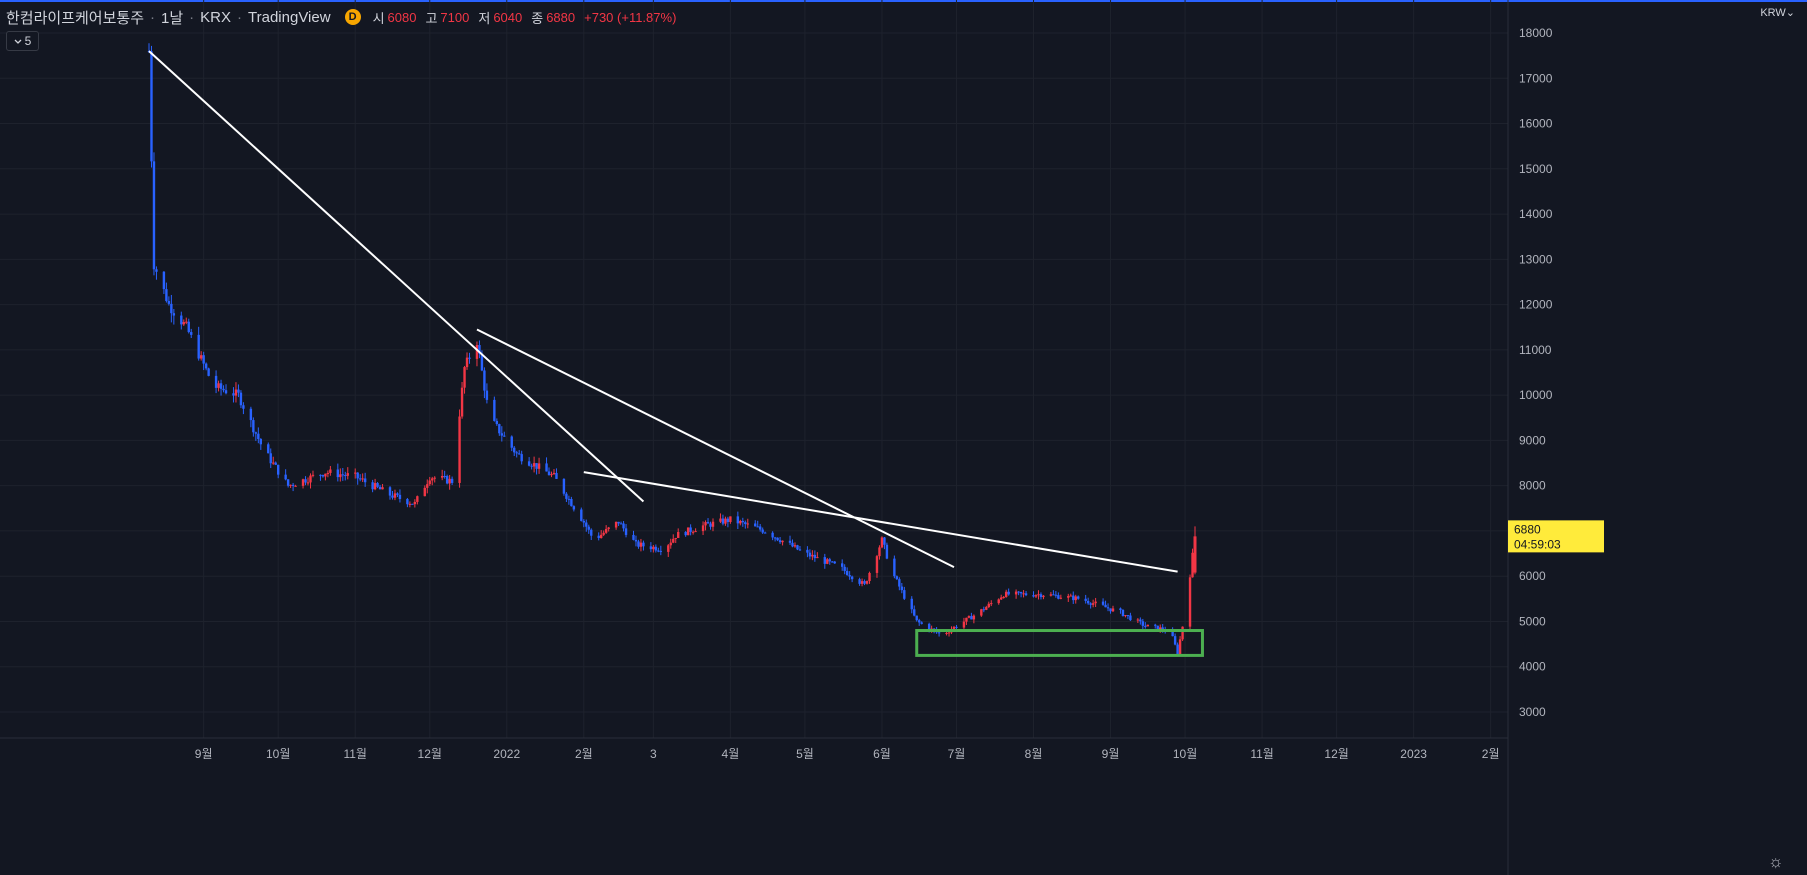 Image resolution: width=1807 pixels, height=875 pixels. What do you see at coordinates (352, 17) in the screenshot?
I see `market-status-badge: D` at bounding box center [352, 17].